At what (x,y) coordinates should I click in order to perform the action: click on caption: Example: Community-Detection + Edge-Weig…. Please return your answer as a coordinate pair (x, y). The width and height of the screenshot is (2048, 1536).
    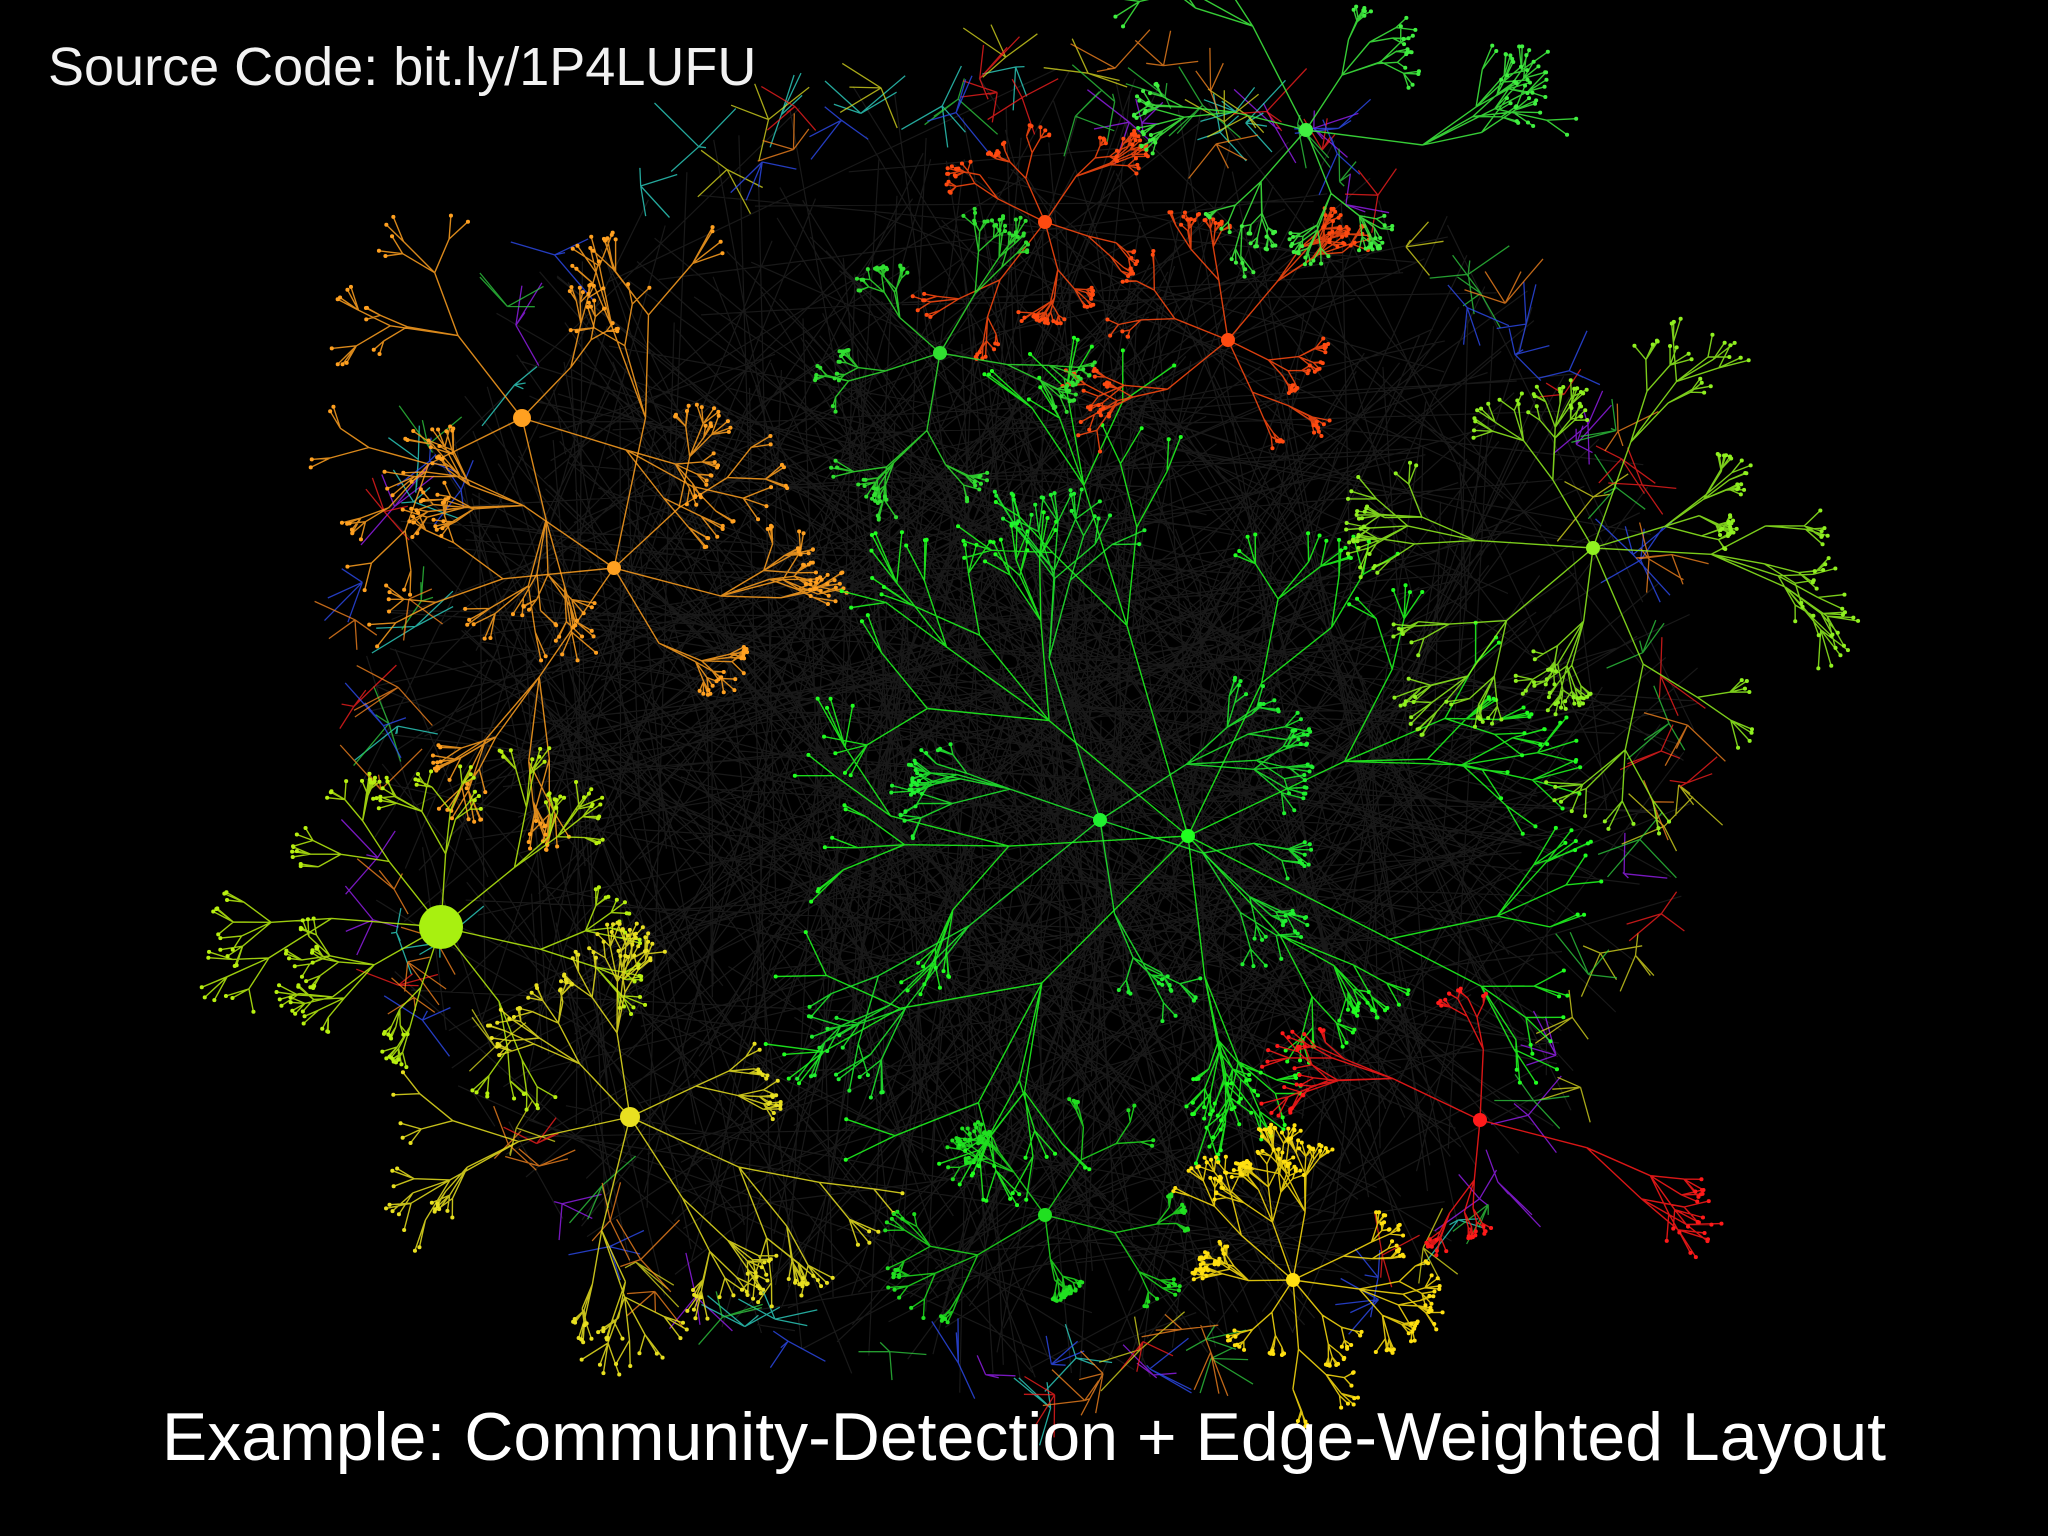
    Looking at the image, I should click on (1024, 1437).